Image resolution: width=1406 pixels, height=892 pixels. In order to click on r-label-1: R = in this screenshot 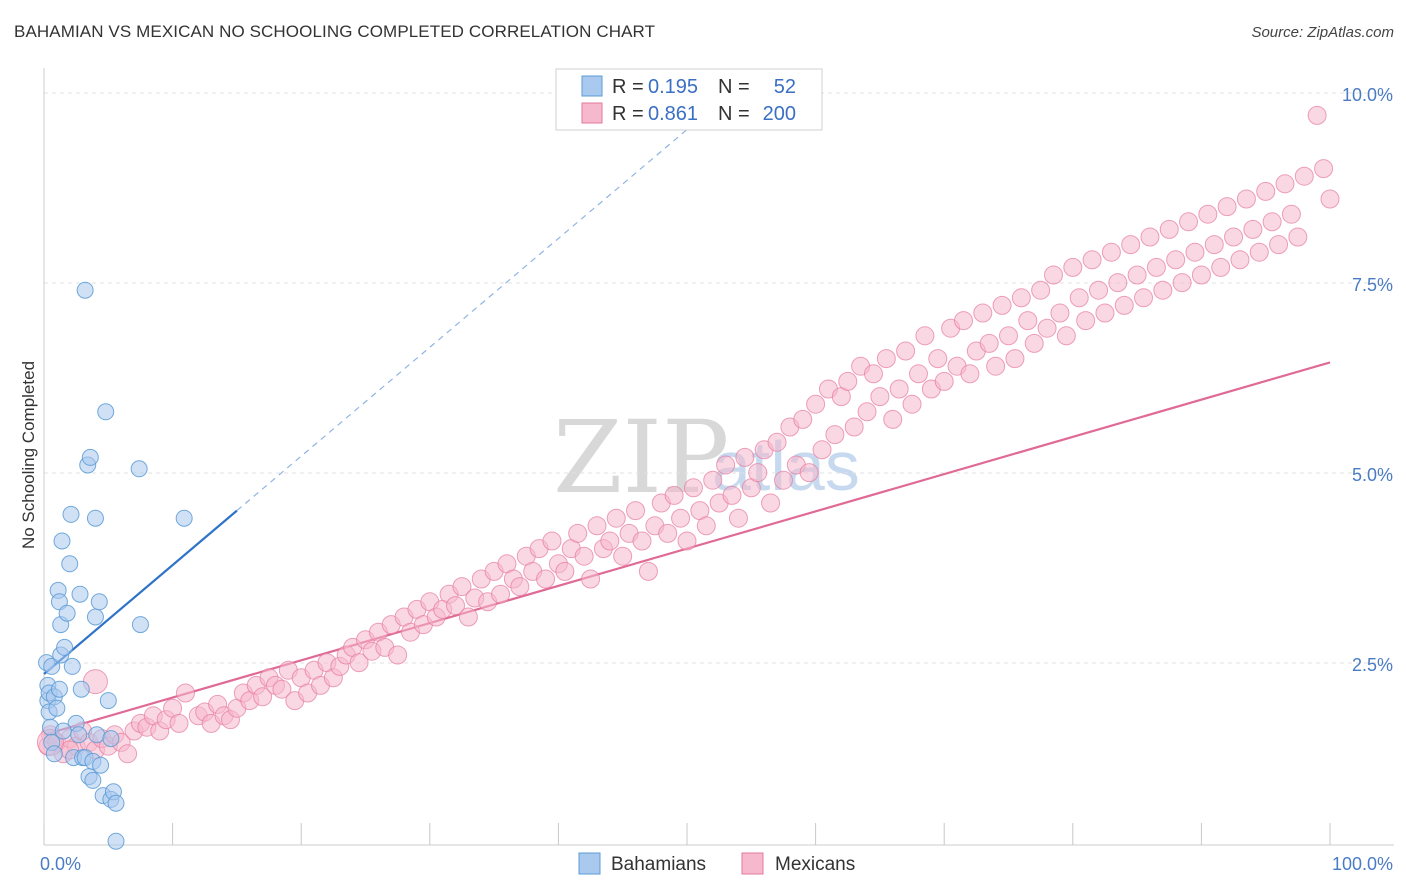, I will do `click(628, 87)`.